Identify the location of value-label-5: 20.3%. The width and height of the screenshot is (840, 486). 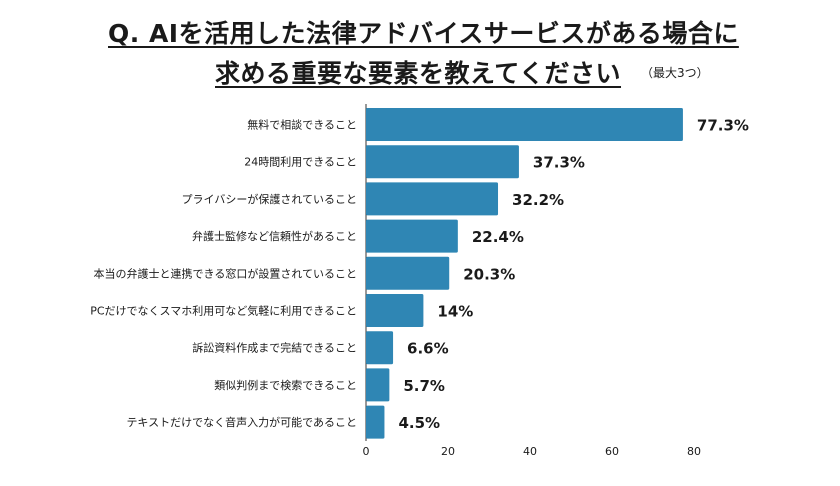
(489, 274).